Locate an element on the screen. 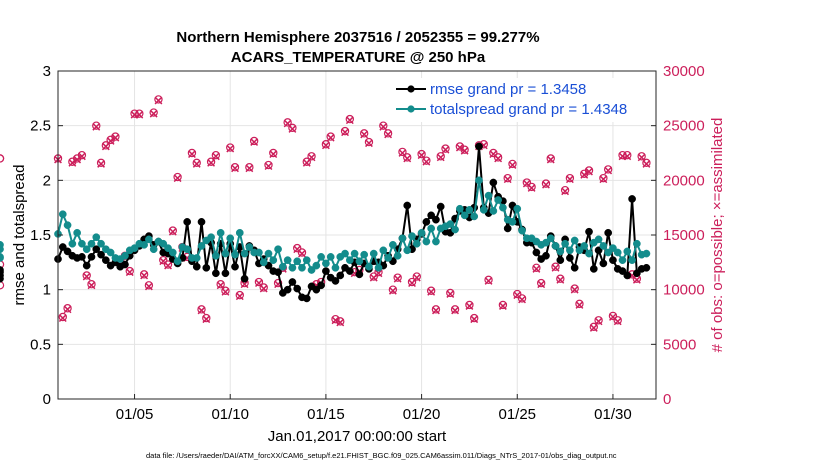 The height and width of the screenshot is (470, 830). chart-title-line2: ACARS_TEMPERATURE @ 250 hPa is located at coordinates (358, 57).